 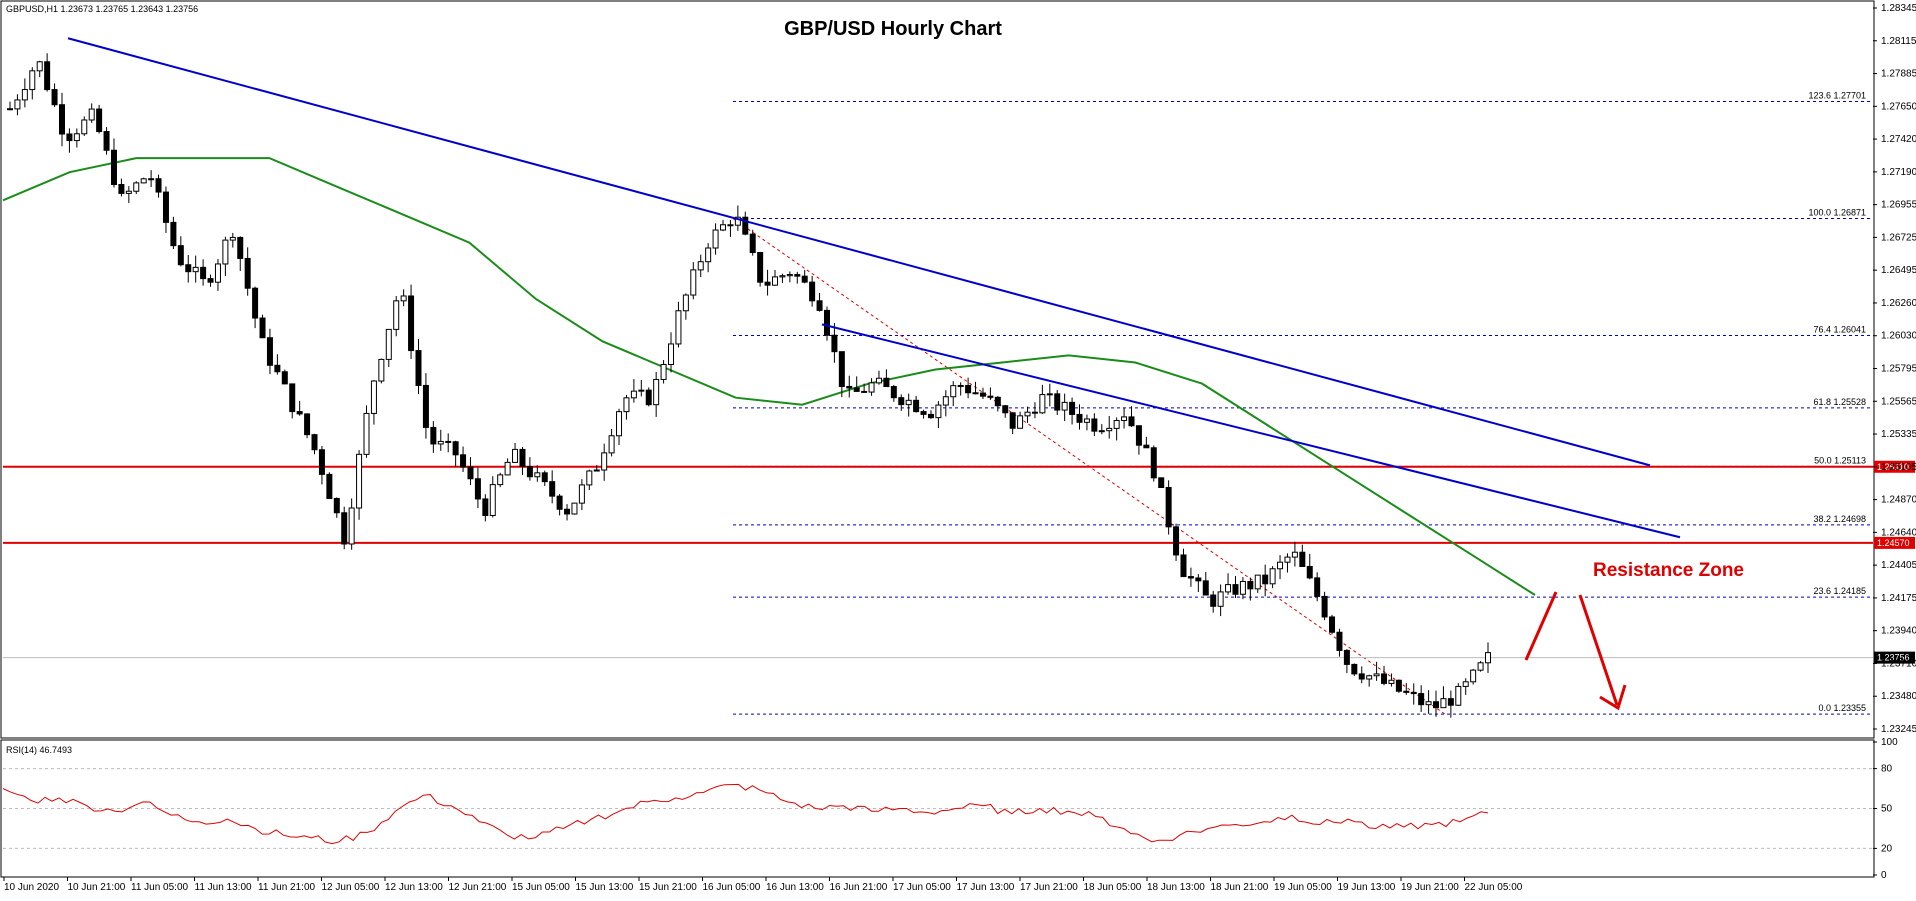 What do you see at coordinates (1839, 591) in the screenshot?
I see `fib-level-label: 23.6 1.24185` at bounding box center [1839, 591].